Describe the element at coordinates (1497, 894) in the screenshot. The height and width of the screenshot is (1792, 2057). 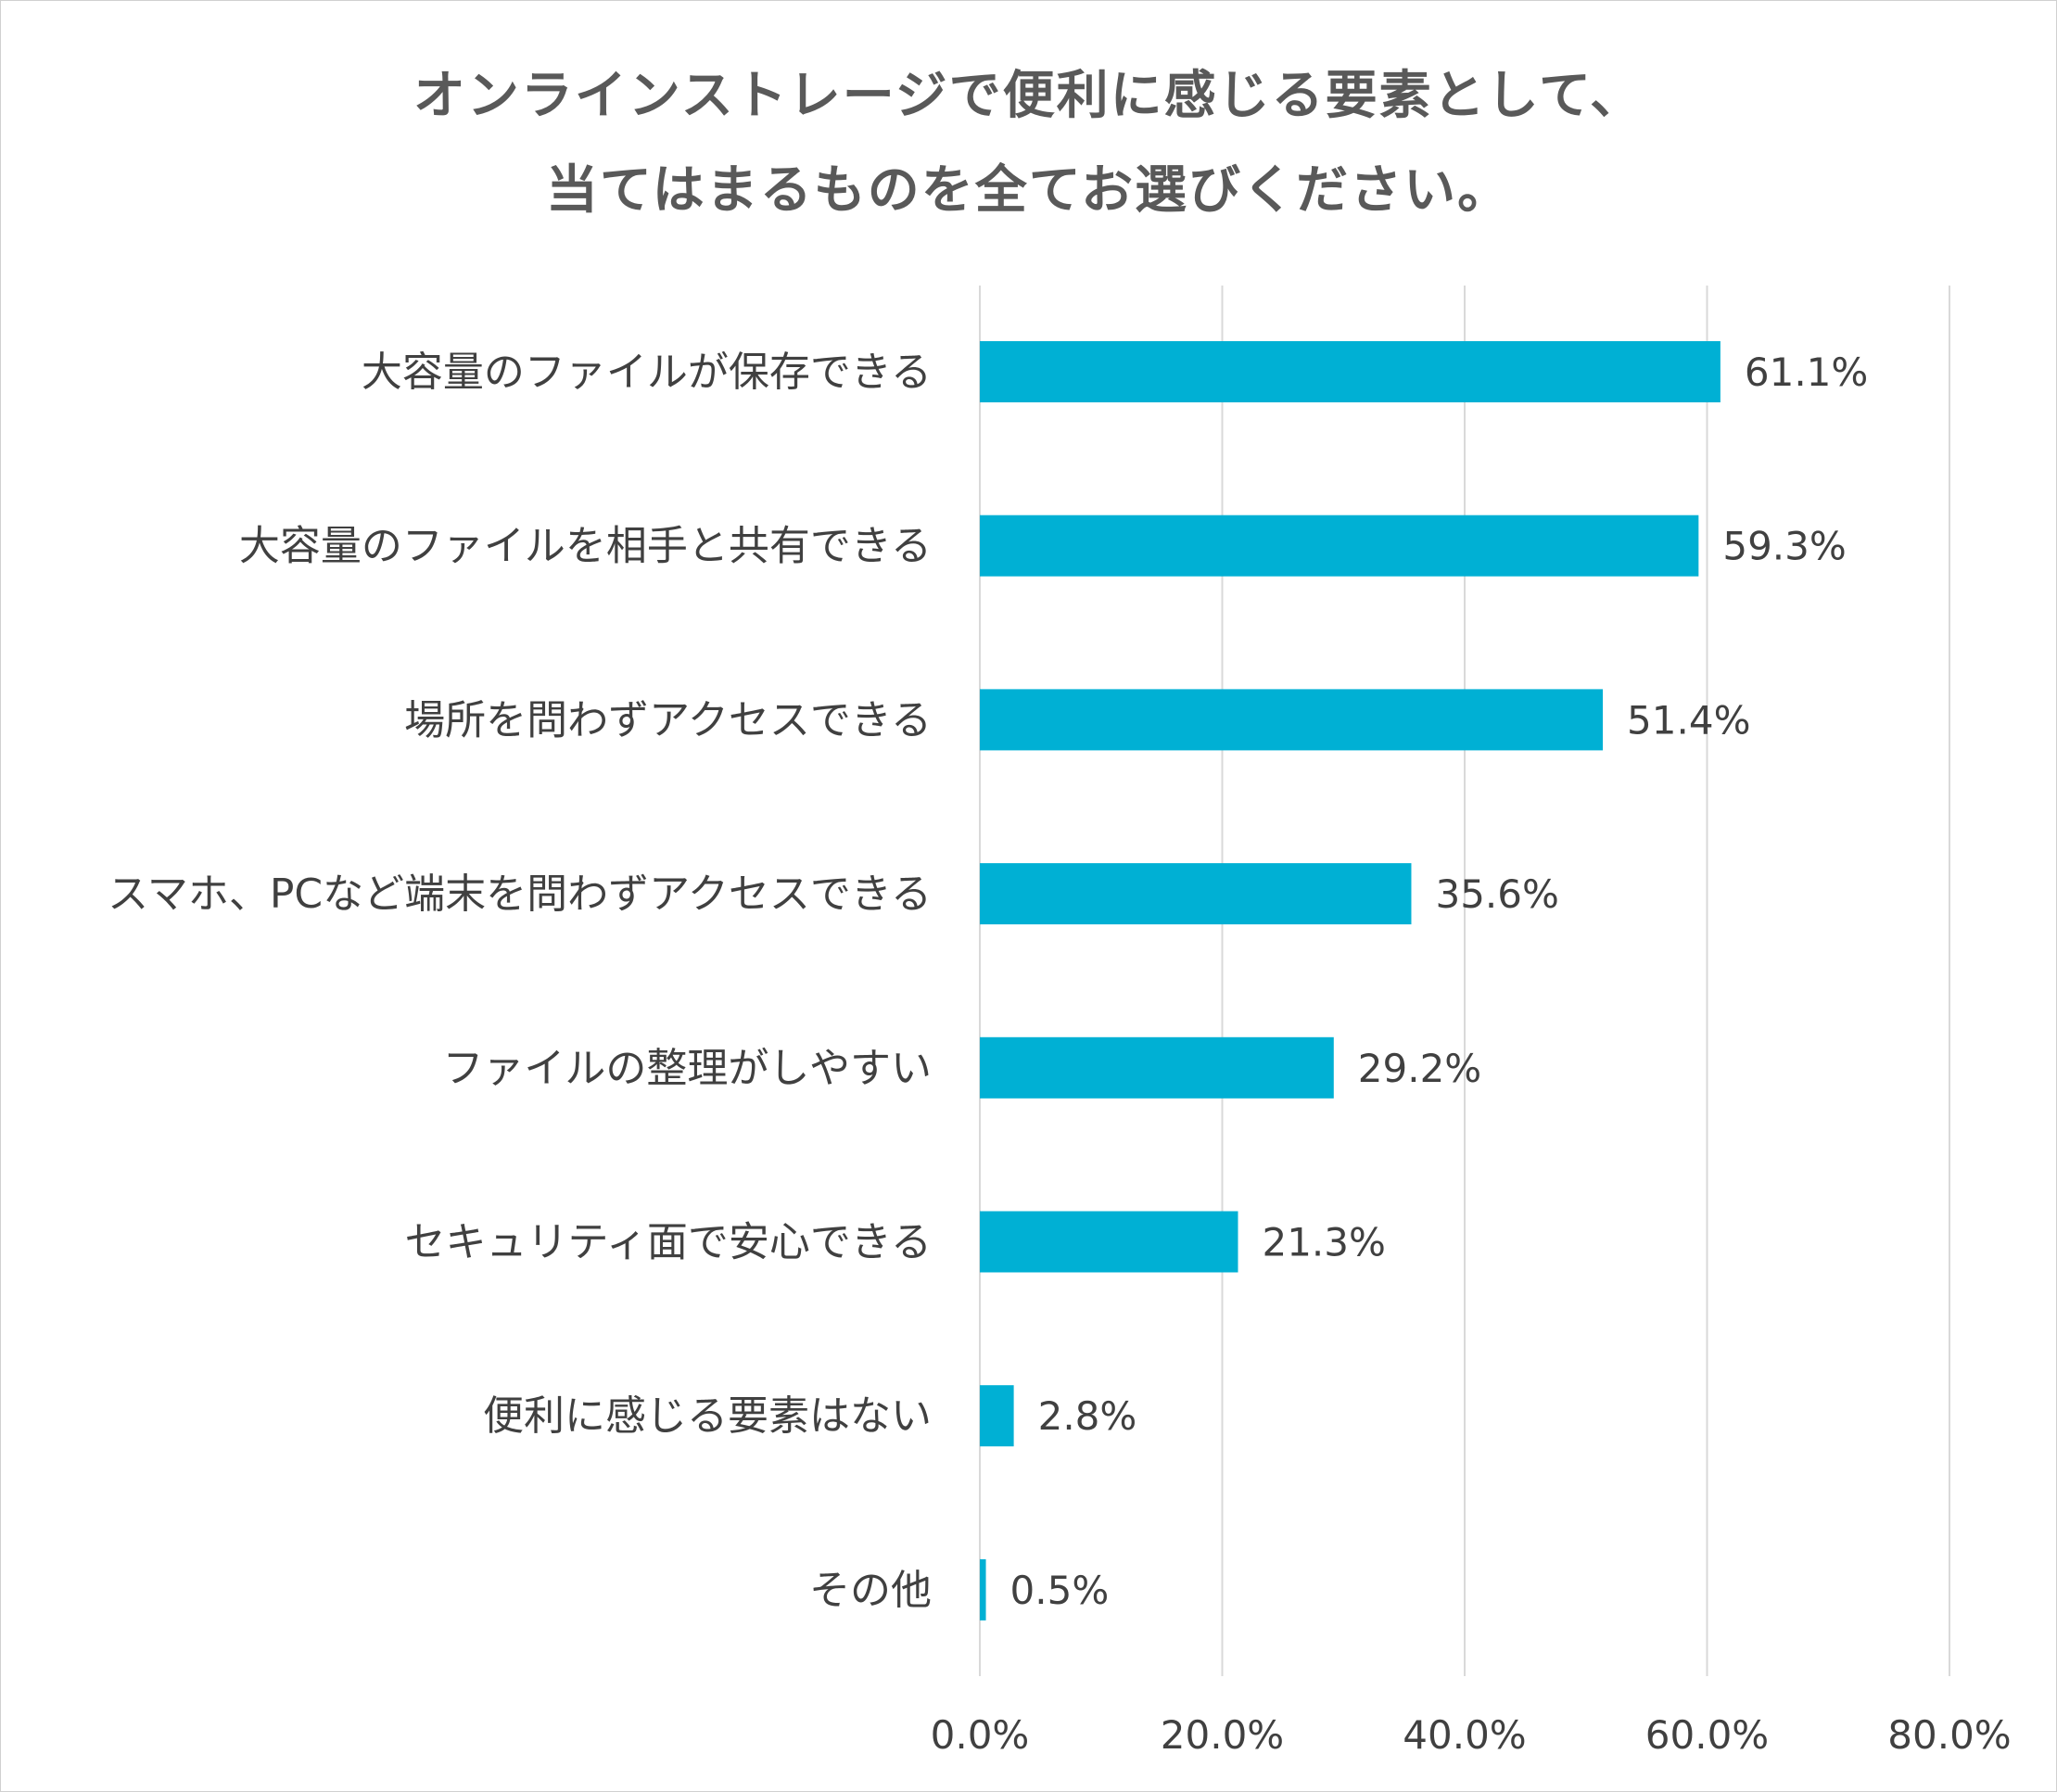
I see `data-label: 35.6%` at that location.